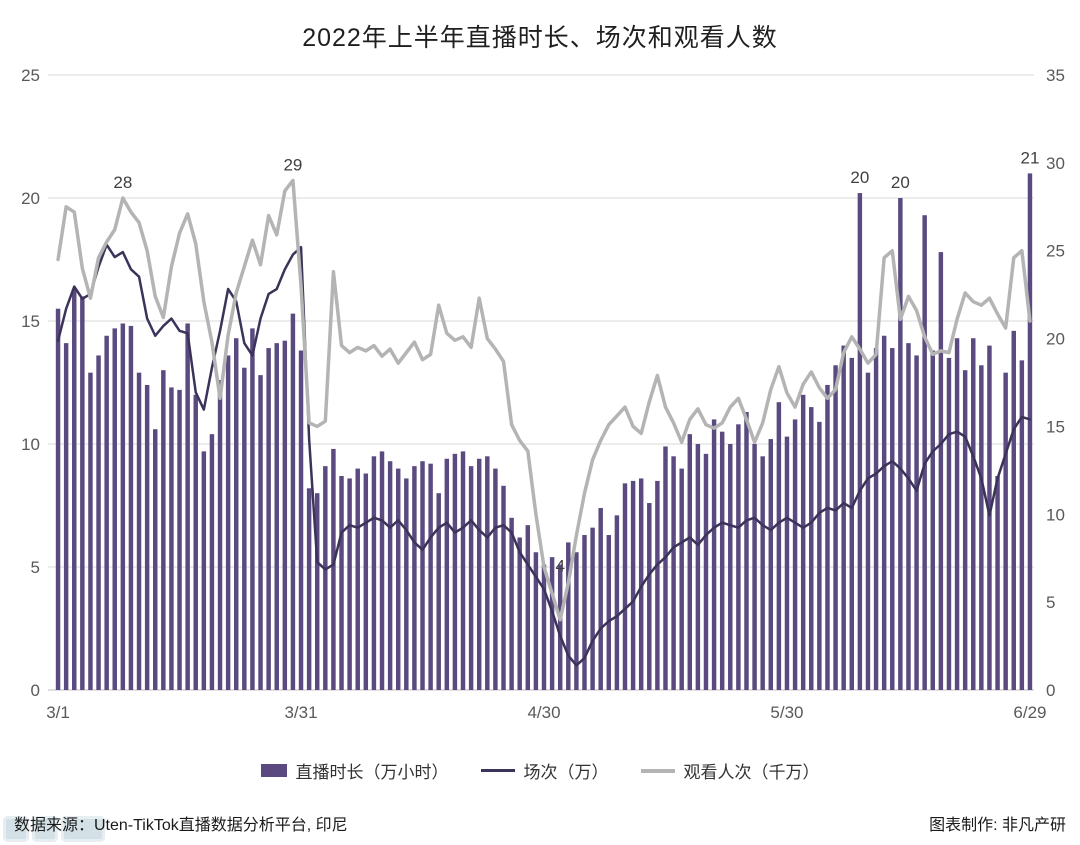 Image resolution: width=1080 pixels, height=845 pixels. What do you see at coordinates (566, 772) in the screenshot?
I see `legend-label-sessions: 场次（万）` at bounding box center [566, 772].